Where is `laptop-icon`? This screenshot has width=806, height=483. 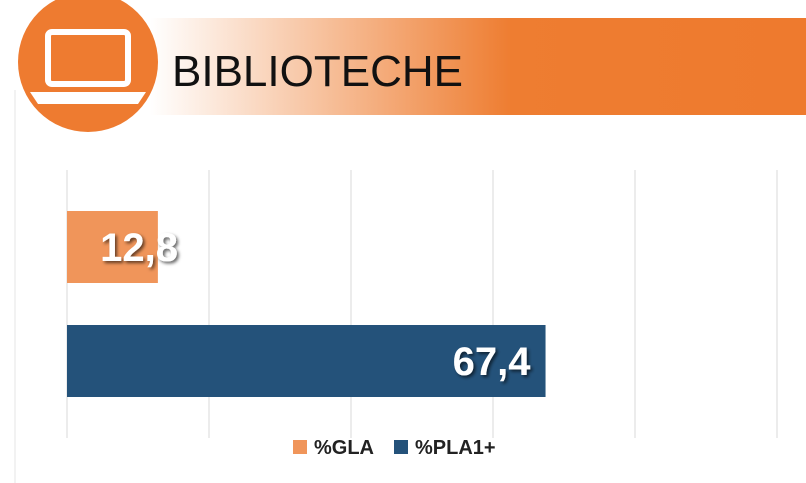
laptop-icon is located at coordinates (88, 66).